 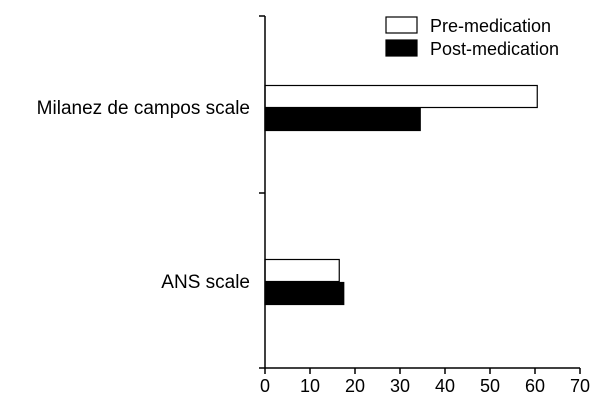 I want to click on legend: Pre-medication Post-medication, so click(x=472, y=37).